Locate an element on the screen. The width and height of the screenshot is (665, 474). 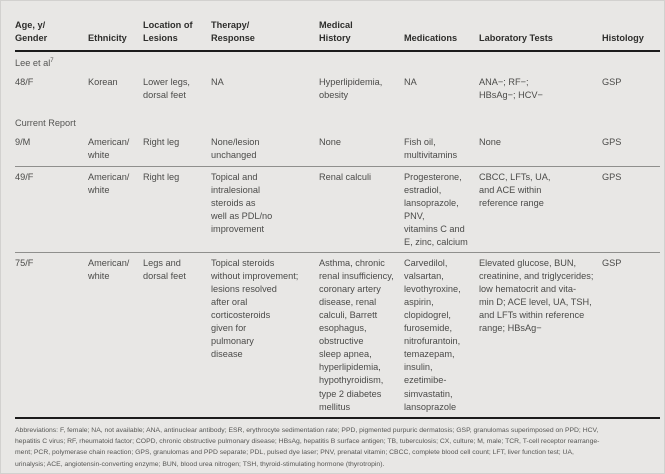
cell-history: Renal calculi is located at coordinates (361, 209).